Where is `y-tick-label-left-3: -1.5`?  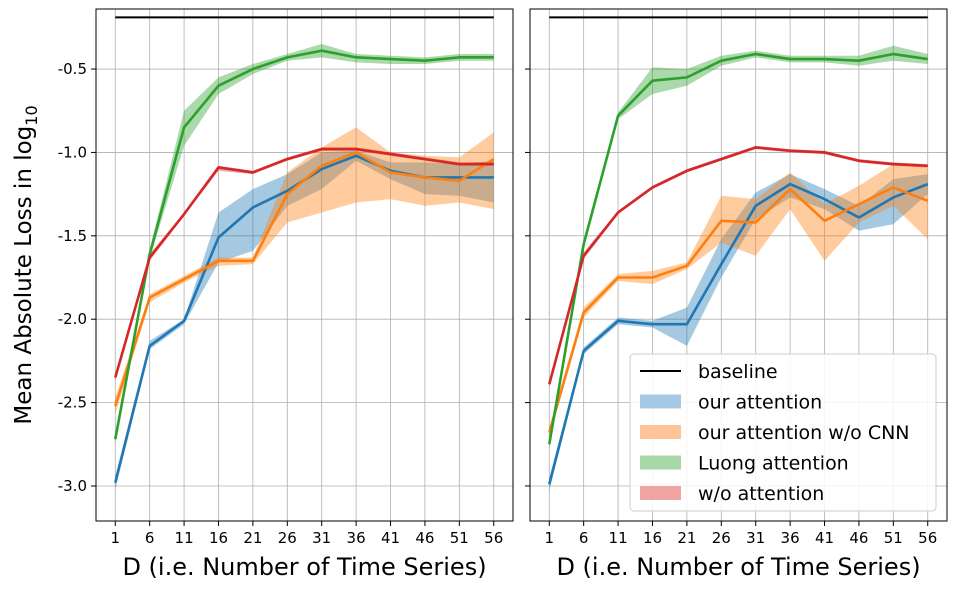
y-tick-label-left-3: -1.5 is located at coordinates (72, 236).